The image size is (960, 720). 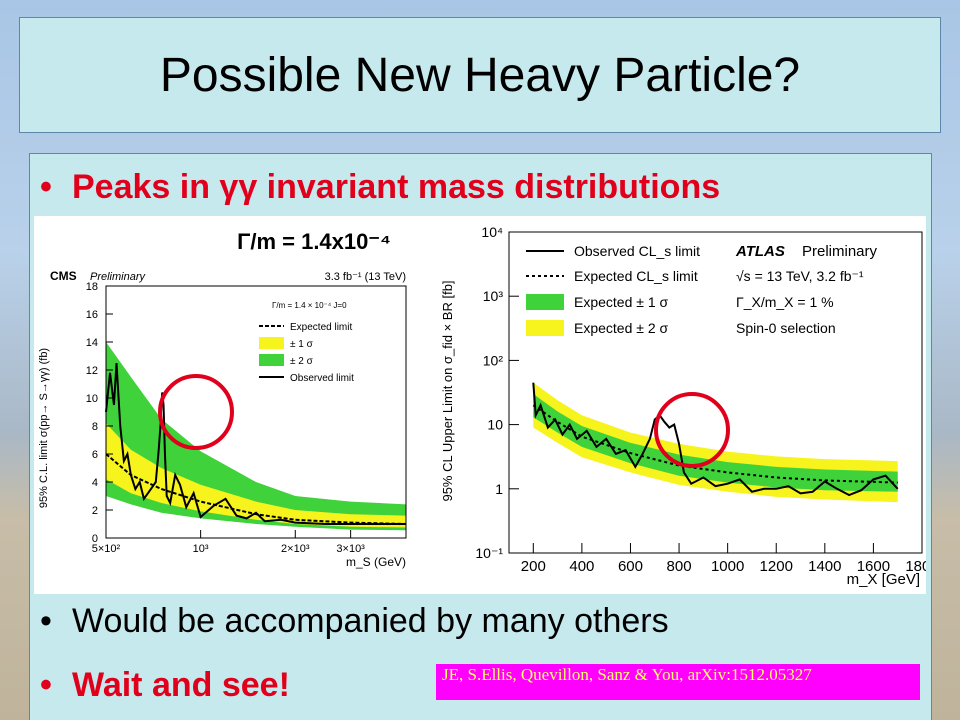 I want to click on cms-legend-header: Γ/m = 1.4 × 10⁻⁴ J=0, so click(x=309, y=305).